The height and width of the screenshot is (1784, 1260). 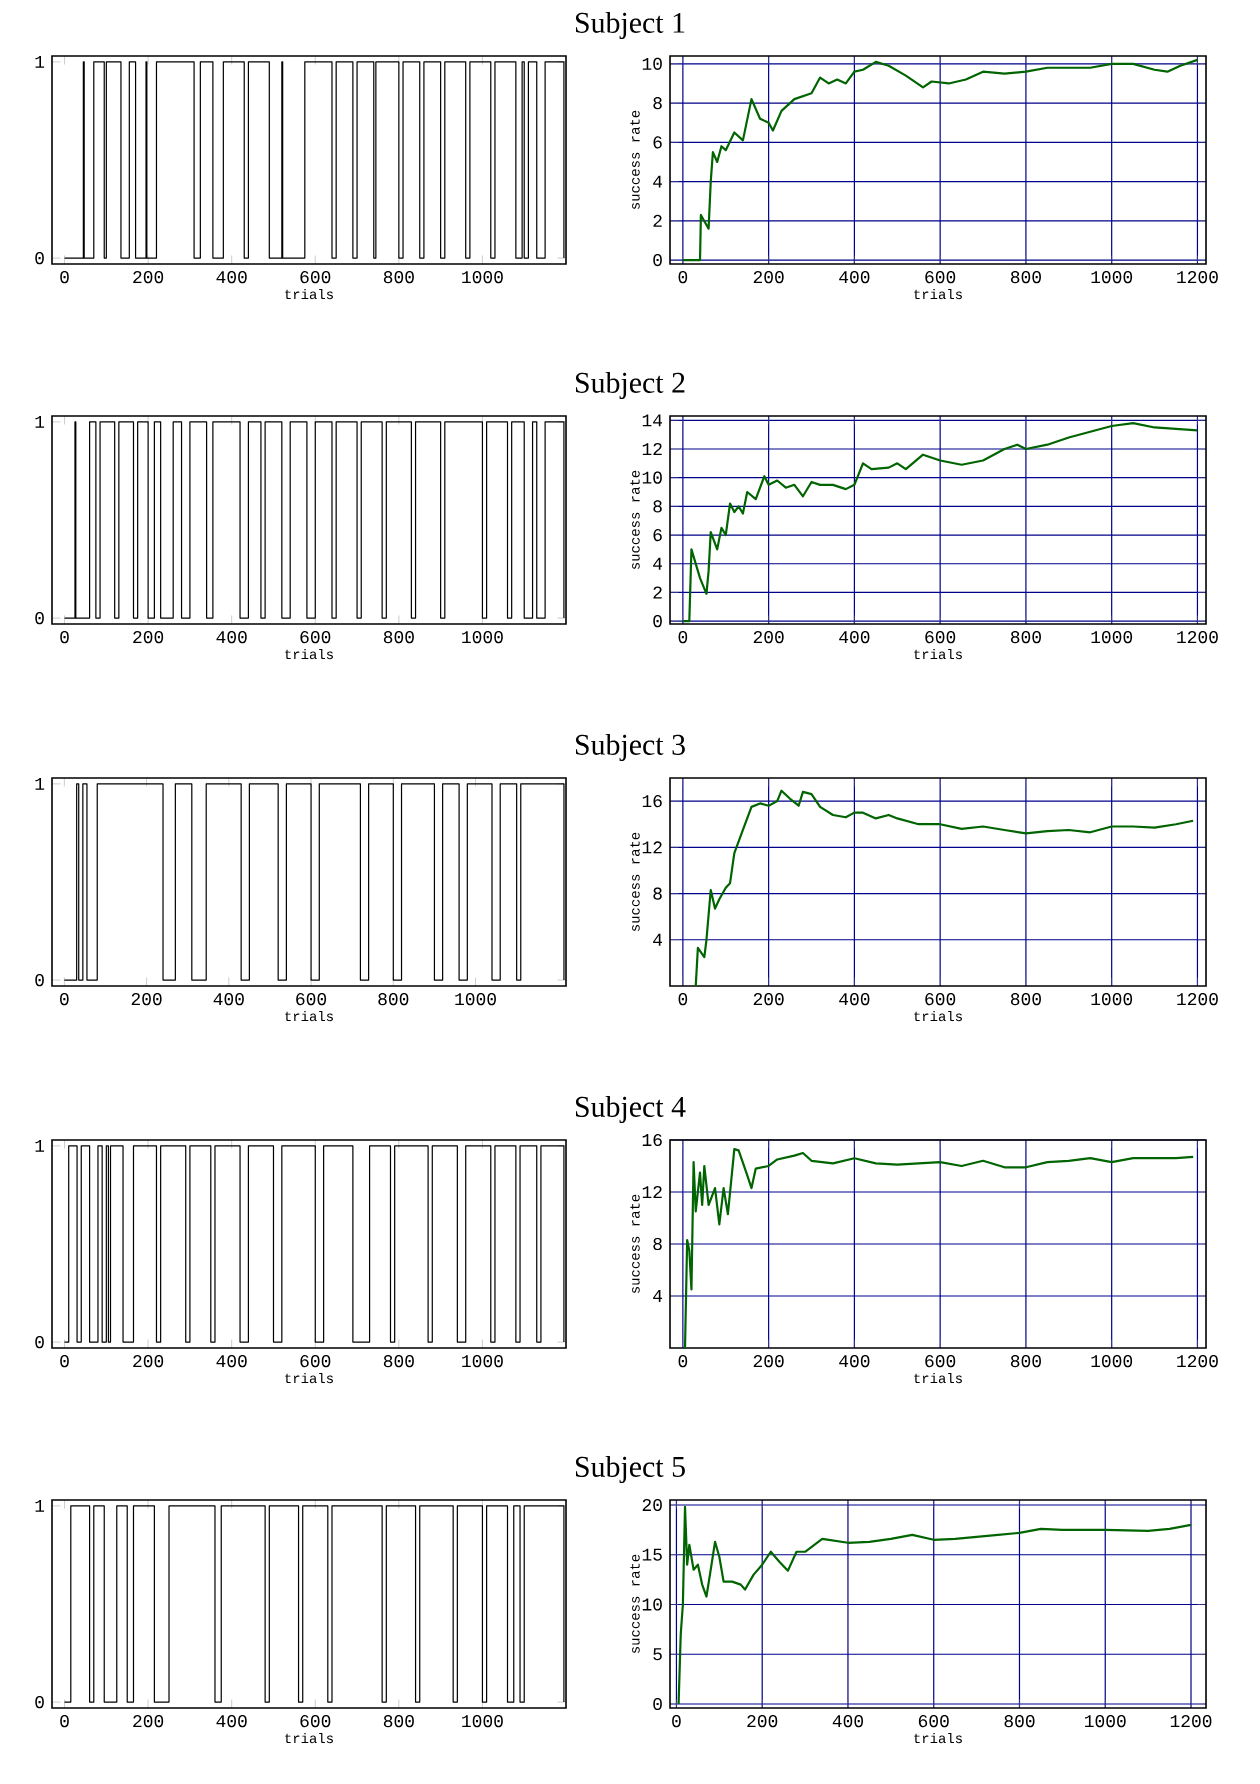 I want to click on y-tick-label: 5, so click(x=657, y=1654).